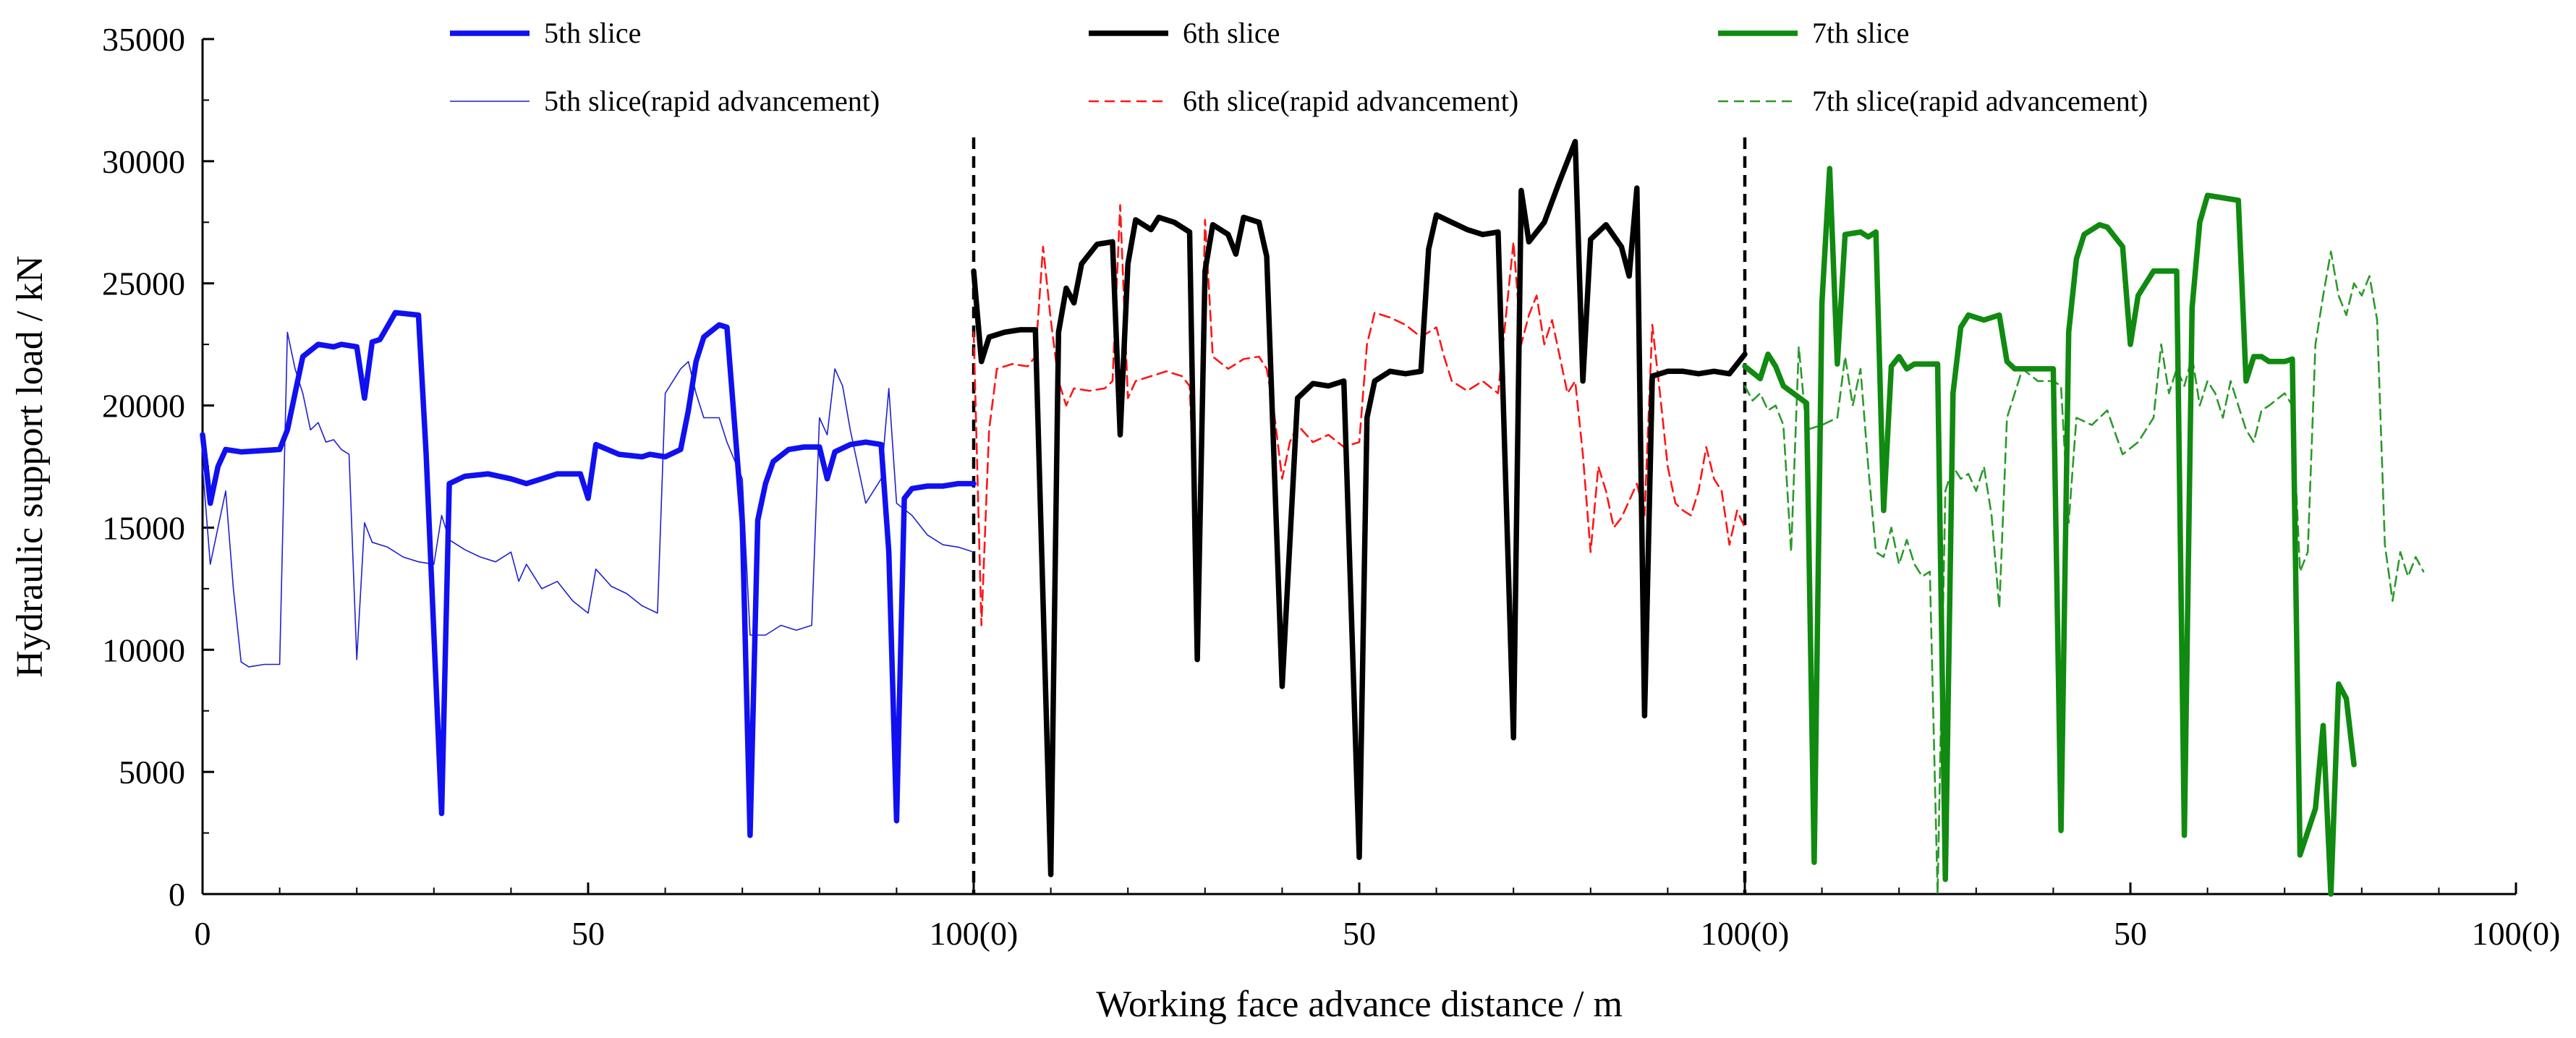  What do you see at coordinates (1350, 101) in the screenshot?
I see `legend-label-4: 6th slice(rapid advancement)` at bounding box center [1350, 101].